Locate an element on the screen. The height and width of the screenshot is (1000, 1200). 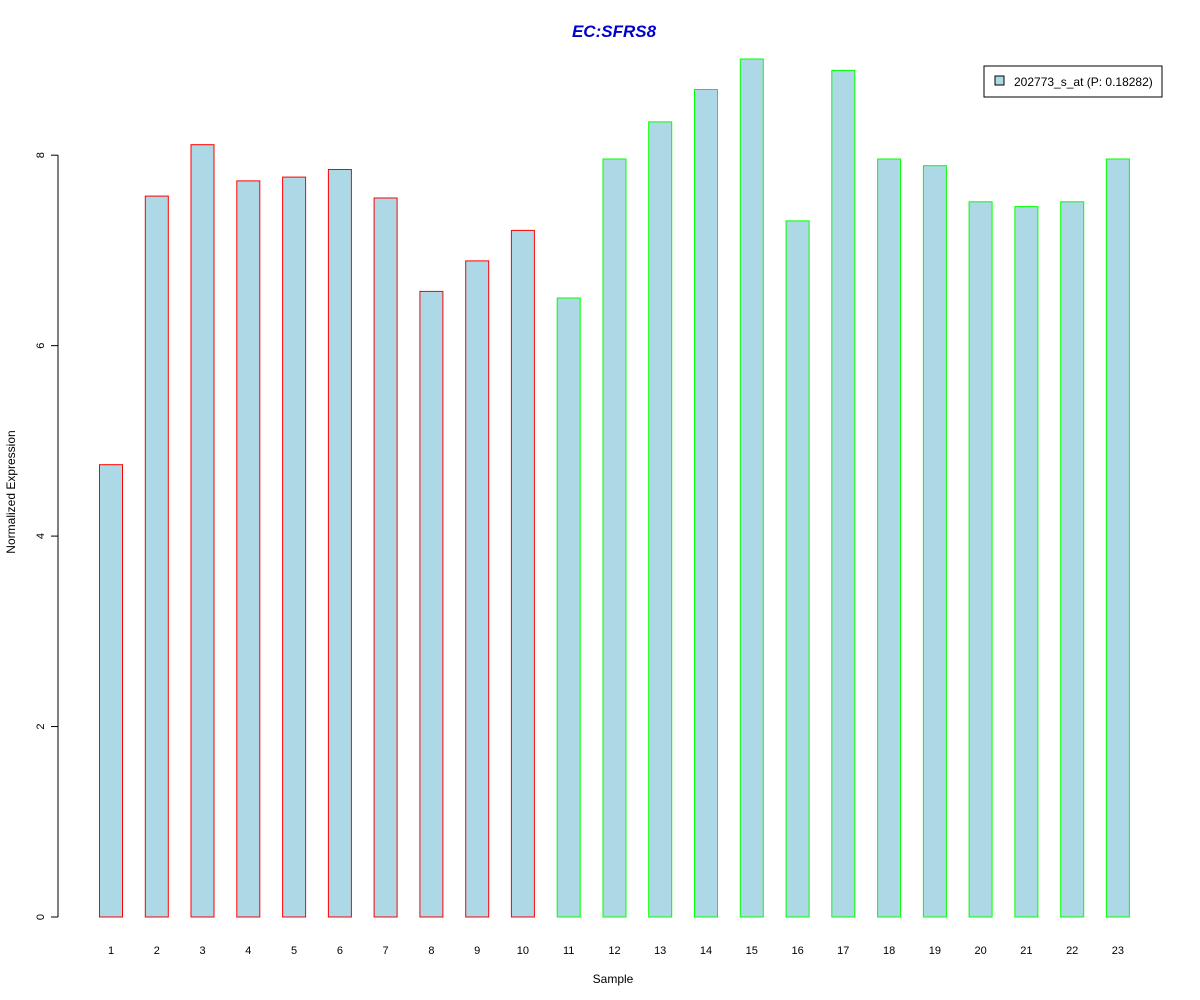
chart-title: EC:SFRS8 is located at coordinates (614, 31).